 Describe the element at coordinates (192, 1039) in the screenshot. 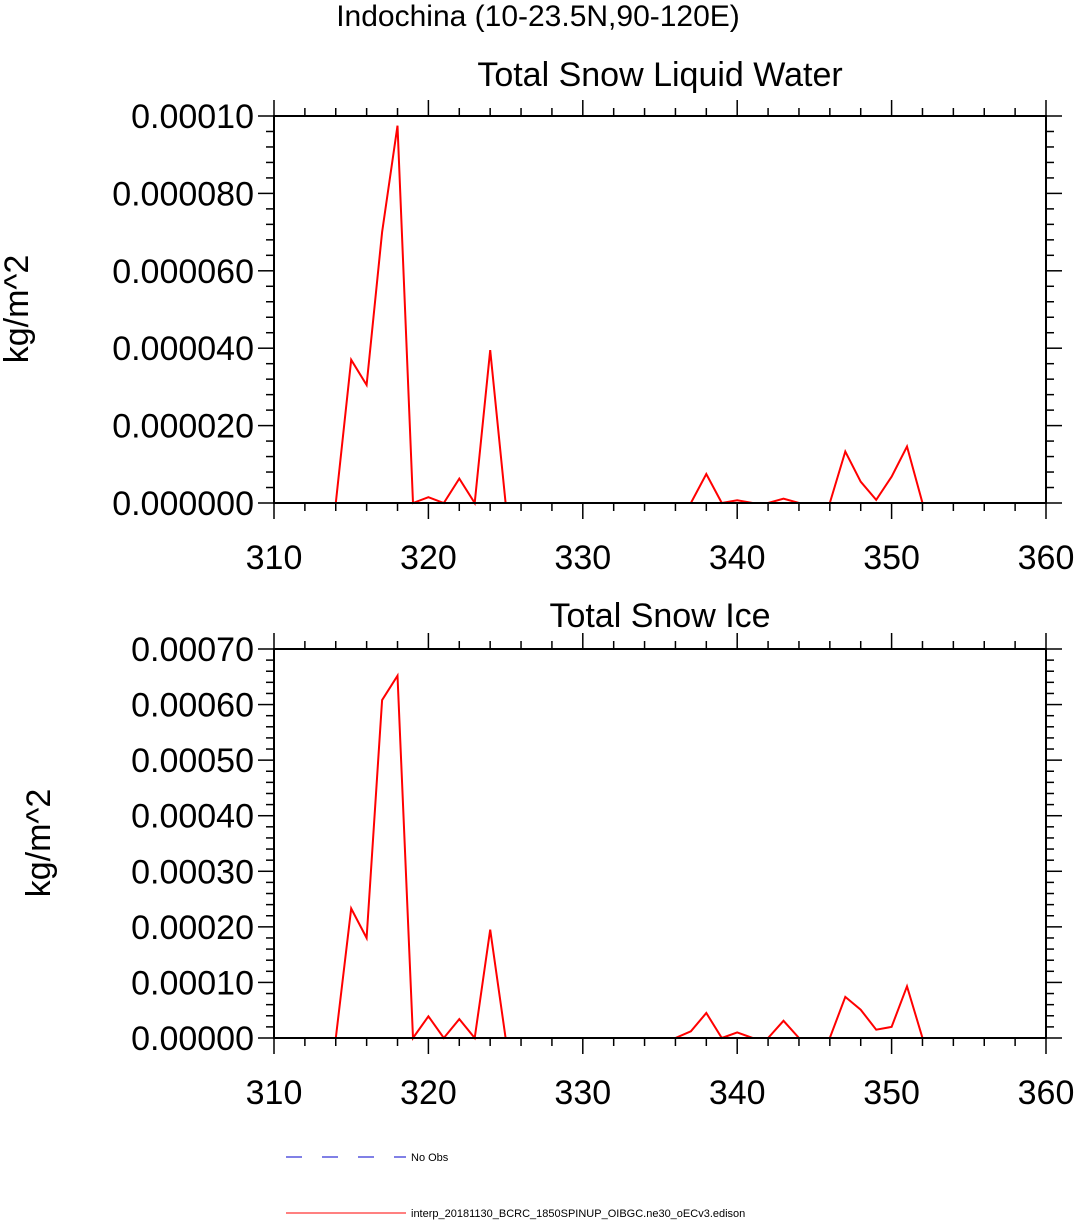

I see `y-tick-label: 0.00000` at that location.